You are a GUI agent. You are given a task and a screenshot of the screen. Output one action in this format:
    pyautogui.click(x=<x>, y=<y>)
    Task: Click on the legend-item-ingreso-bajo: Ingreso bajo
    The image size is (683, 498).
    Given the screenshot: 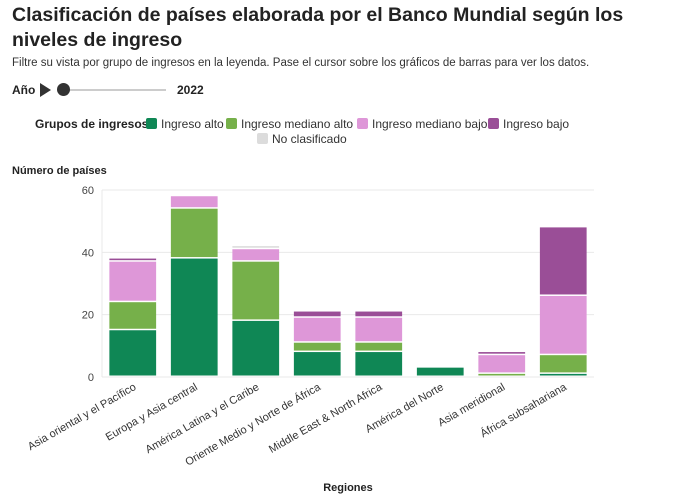 What is the action you would take?
    pyautogui.click(x=528, y=125)
    